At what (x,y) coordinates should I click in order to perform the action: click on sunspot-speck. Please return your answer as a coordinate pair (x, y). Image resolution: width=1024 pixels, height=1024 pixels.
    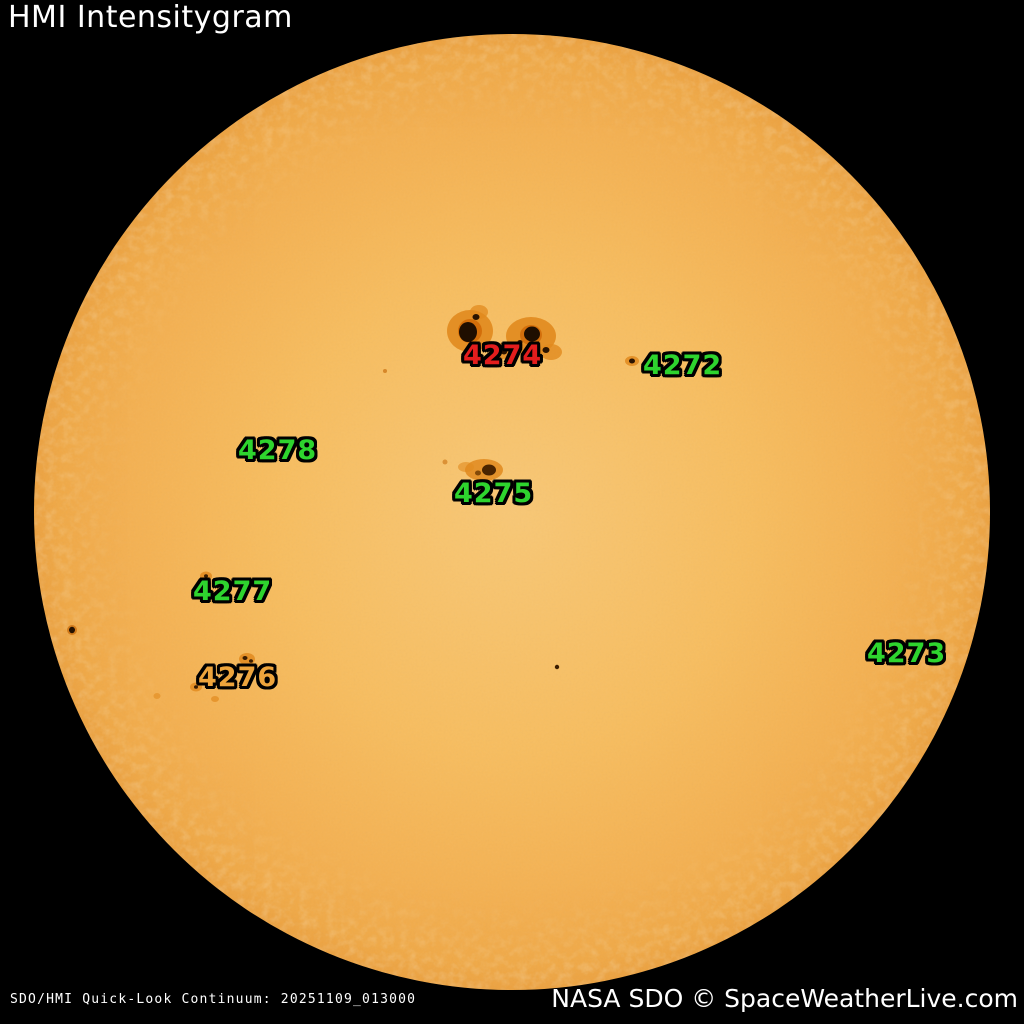
    Looking at the image, I should click on (385, 371).